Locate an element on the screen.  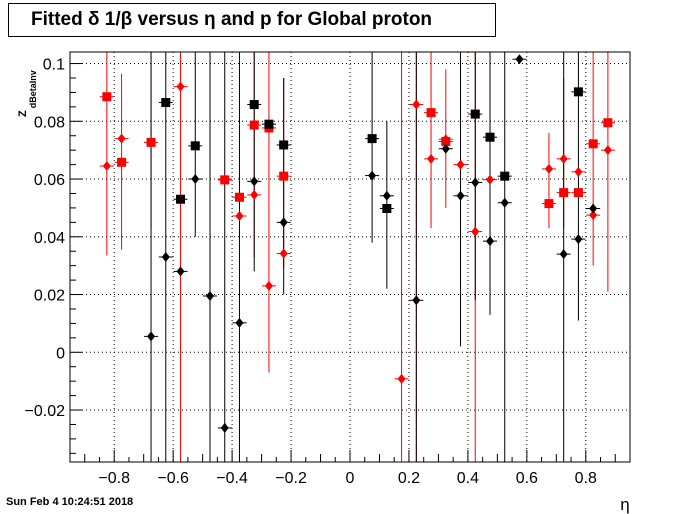
y-axis-label-subscript: dBetaInv is located at coordinates (33, 89).